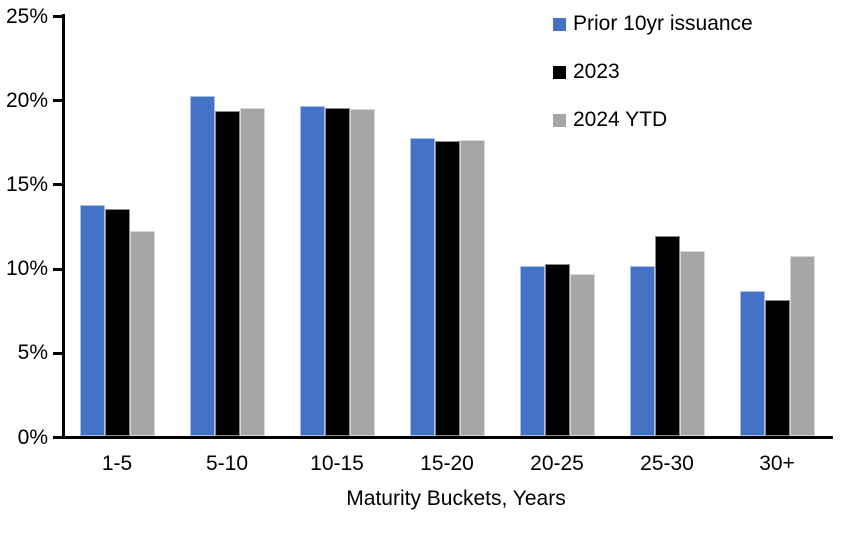 Image resolution: width=852 pixels, height=534 pixels. I want to click on y-tick-label: 20%, so click(26, 100).